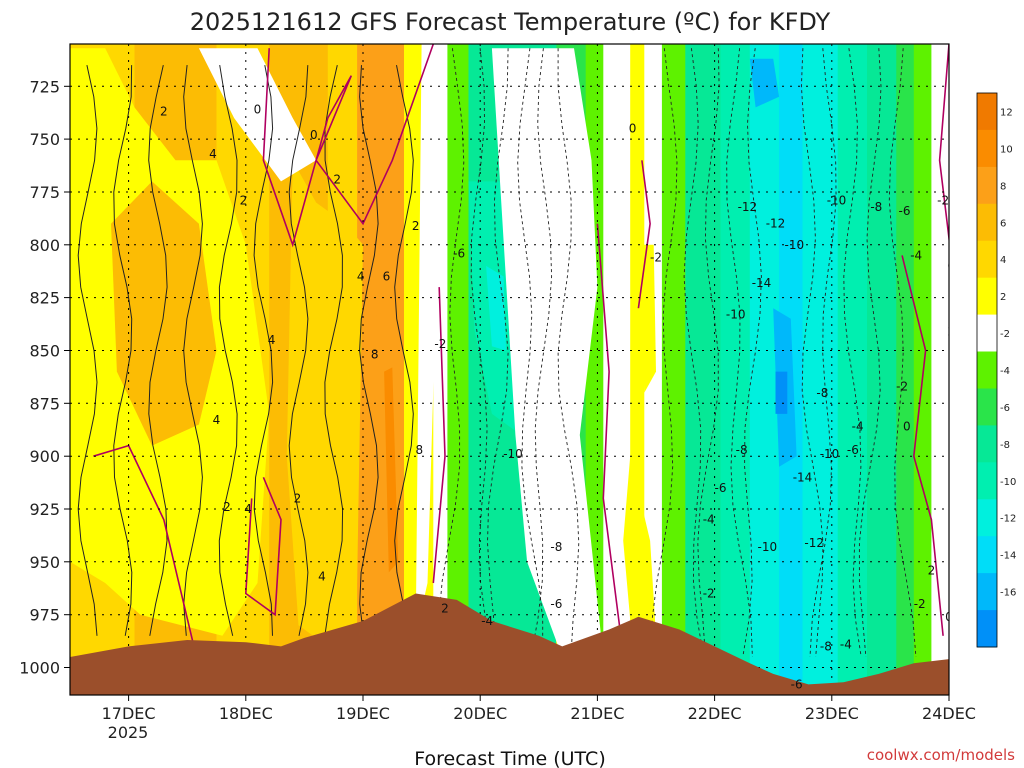 The width and height of the screenshot is (1024, 768). I want to click on x-year-label: 2025, so click(128, 732).